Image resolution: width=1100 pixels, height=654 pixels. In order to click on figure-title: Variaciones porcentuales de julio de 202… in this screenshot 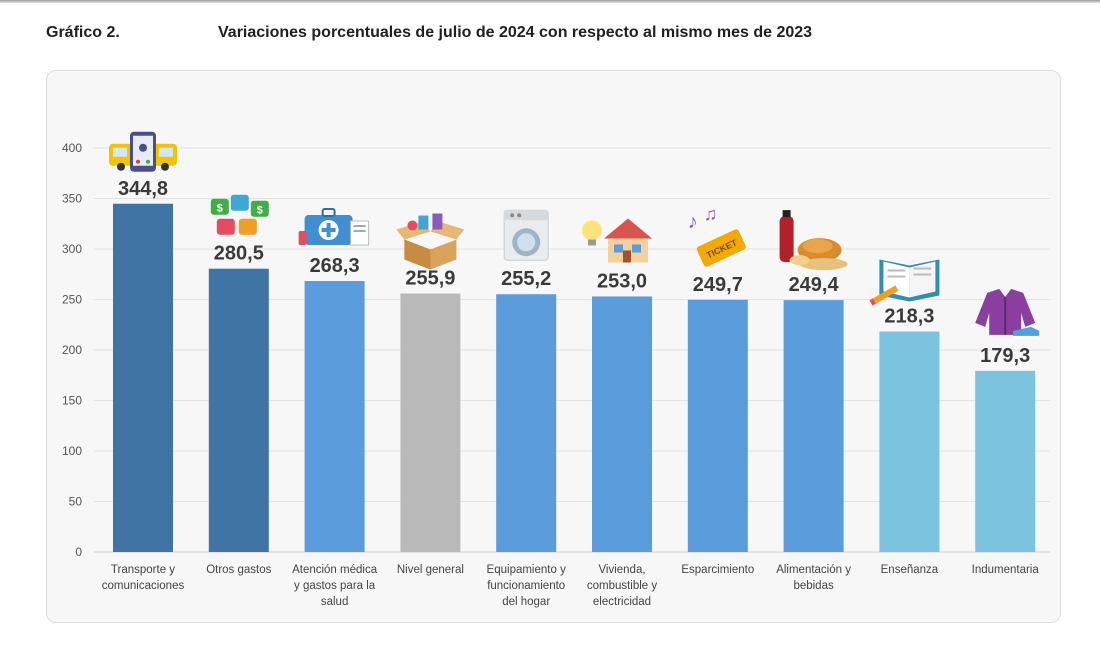, I will do `click(515, 32)`.